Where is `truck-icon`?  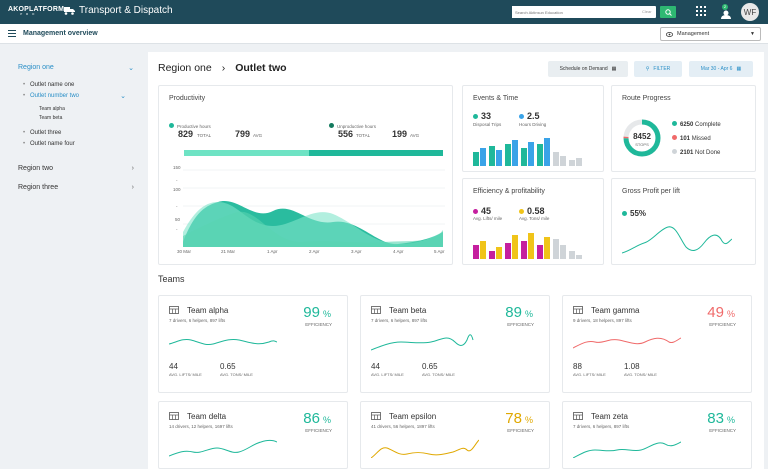 truck-icon is located at coordinates (69, 11).